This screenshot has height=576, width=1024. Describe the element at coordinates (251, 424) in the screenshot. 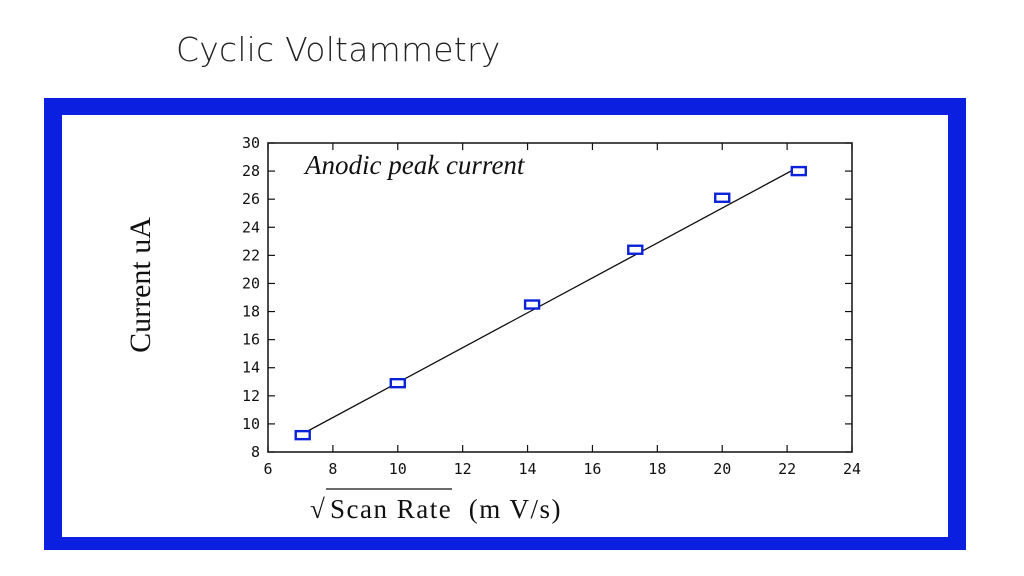

I see `y-tick-label: 10` at that location.